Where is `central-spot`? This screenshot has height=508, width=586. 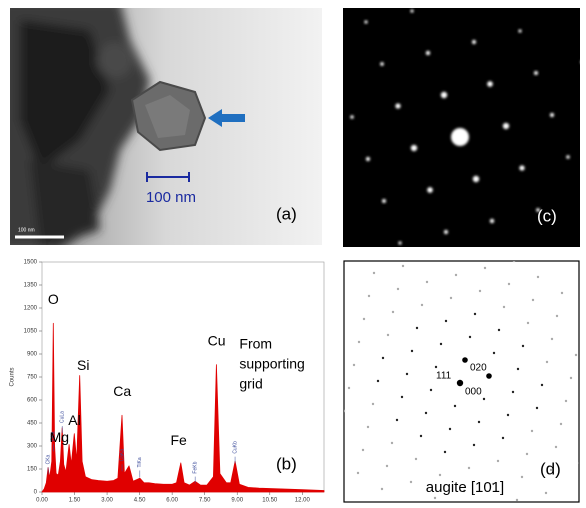
central-spot is located at coordinates (460, 137).